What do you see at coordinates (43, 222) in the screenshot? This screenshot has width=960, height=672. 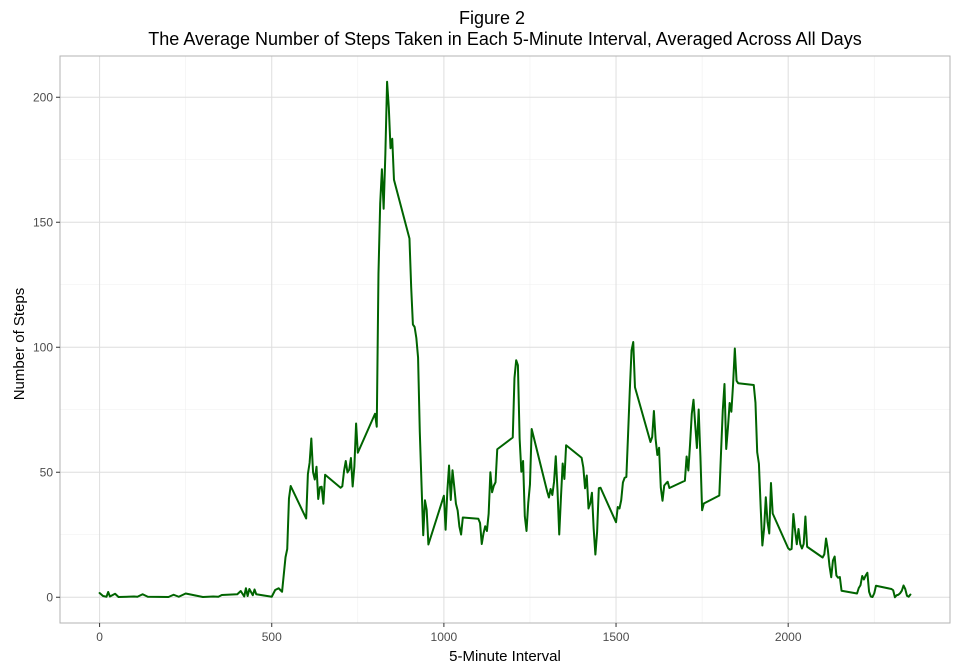 I see `y-tick-label: 150` at bounding box center [43, 222].